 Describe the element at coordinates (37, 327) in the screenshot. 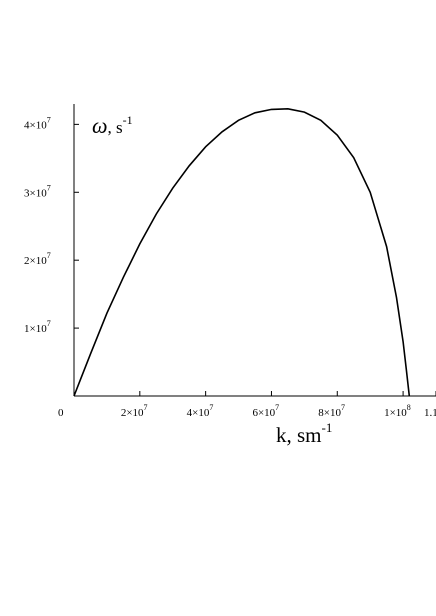

I see `y-tick-label: 1×10⁷` at that location.